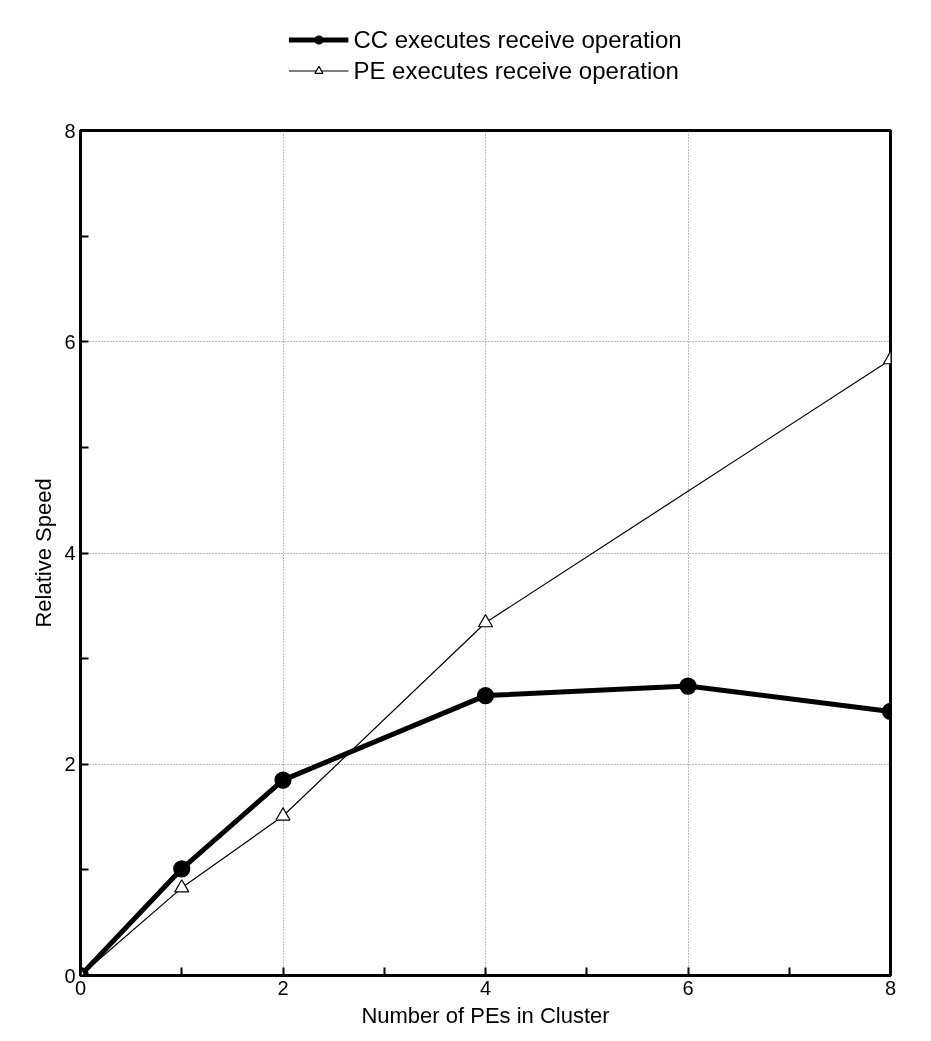  I want to click on x-axis-title: Number of PEs in Cluster, so click(485, 1015).